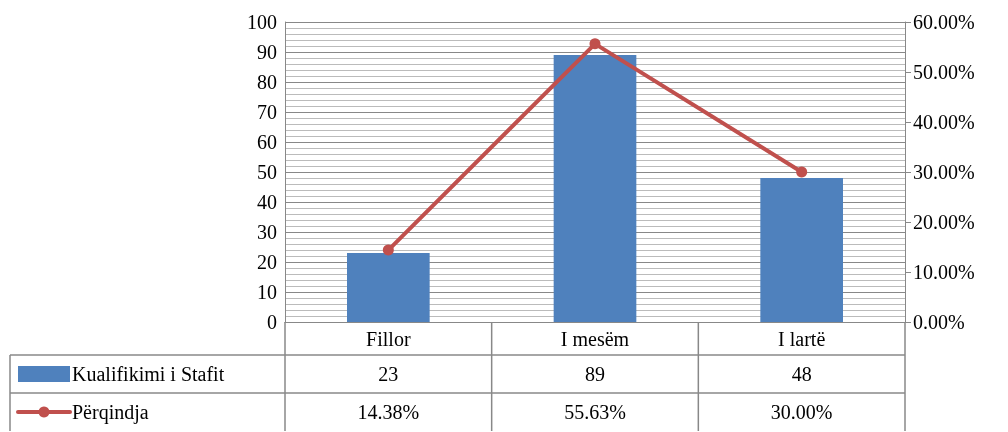 The image size is (1008, 432). What do you see at coordinates (110, 412) in the screenshot?
I see `legend-label: Përqindja` at bounding box center [110, 412].